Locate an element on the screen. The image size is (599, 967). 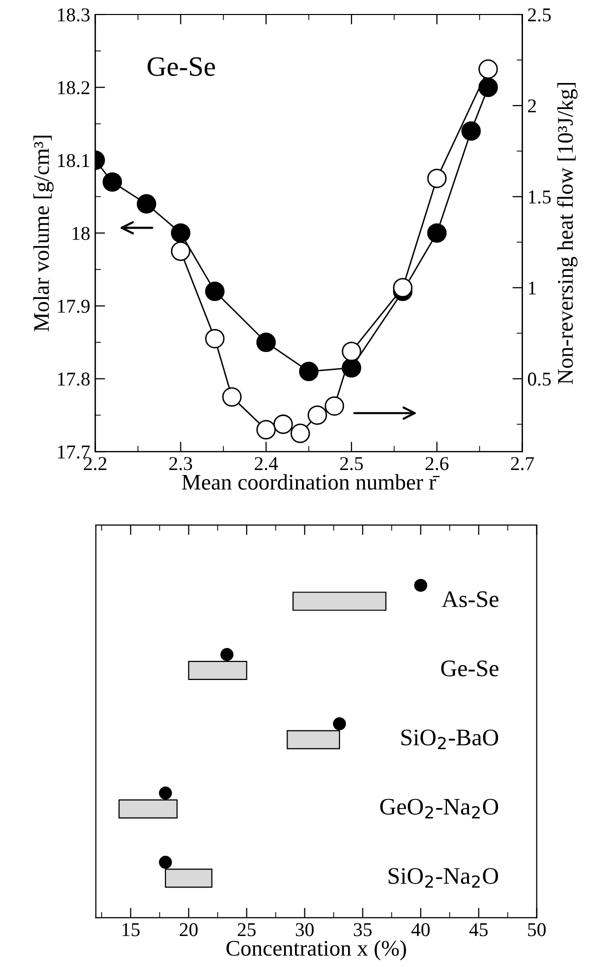
y-tick-label: 18 is located at coordinates (81, 233).